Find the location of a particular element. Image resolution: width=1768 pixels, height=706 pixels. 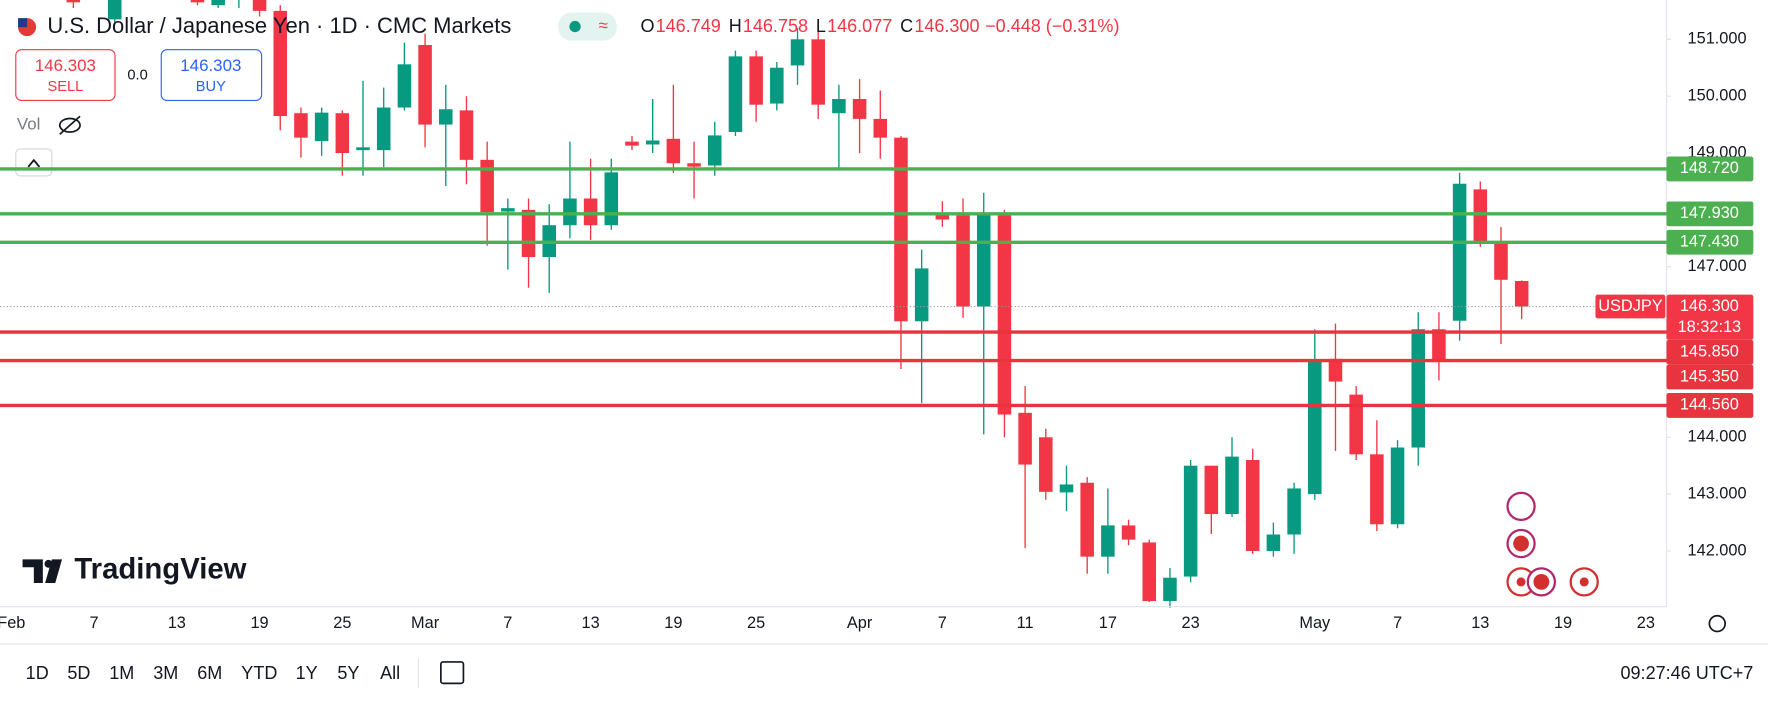

eye-icon is located at coordinates (69, 125).